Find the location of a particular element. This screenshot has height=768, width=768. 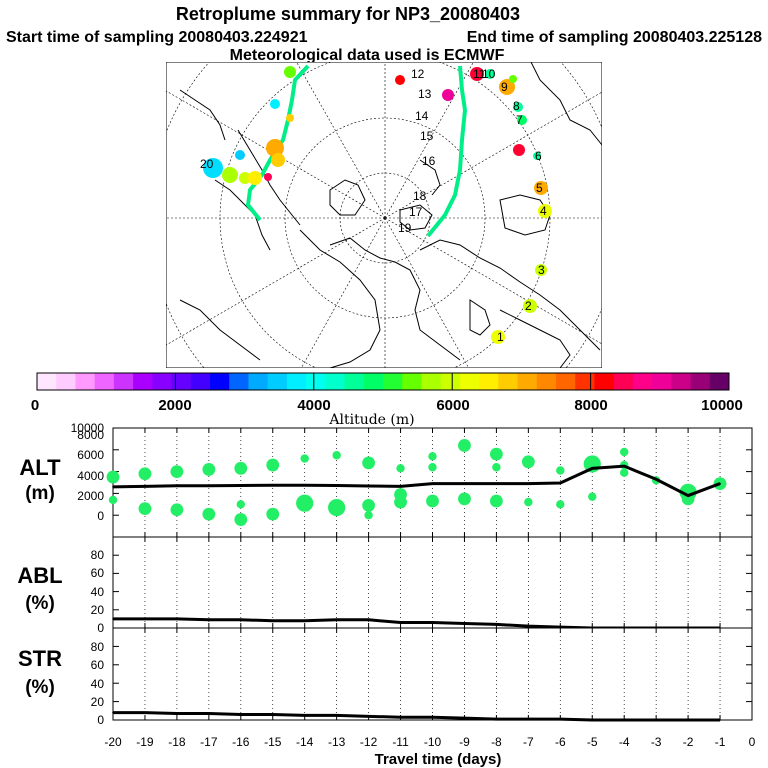

str-plot-frame is located at coordinates (432, 674).